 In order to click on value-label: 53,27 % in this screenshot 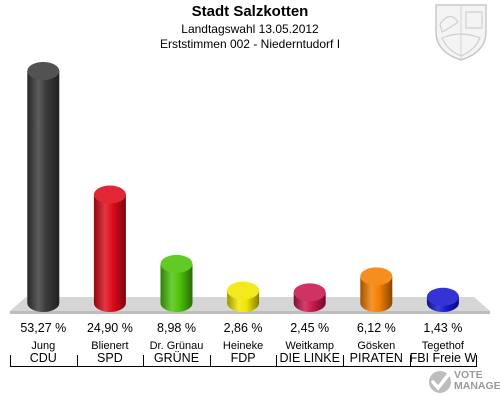, I will do `click(43, 328)`.